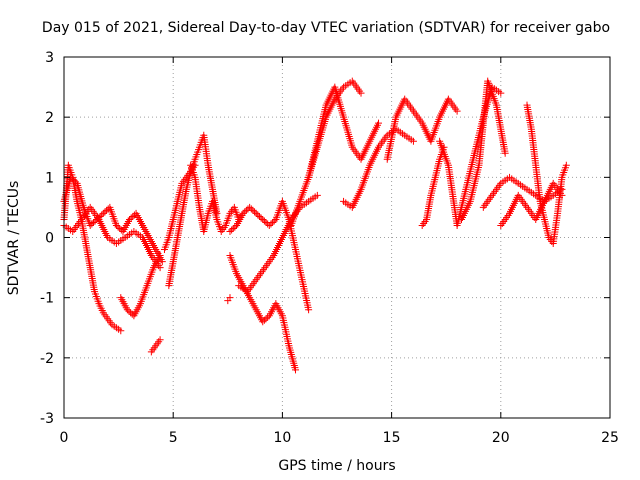 The image size is (640, 480). I want to click on x-tick-label: 0, so click(64, 438).